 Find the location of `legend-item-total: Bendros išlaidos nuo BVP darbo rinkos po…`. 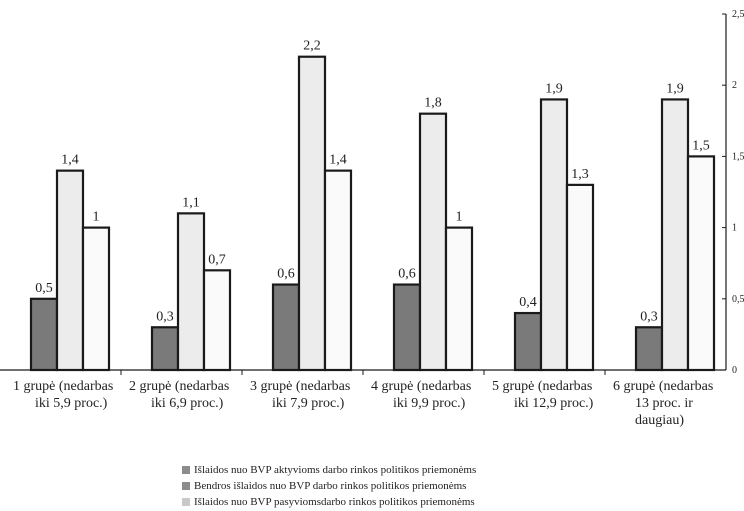

legend-item-total: Bendros išlaidos nuo BVP darbo rinkos po… is located at coordinates (329, 486).